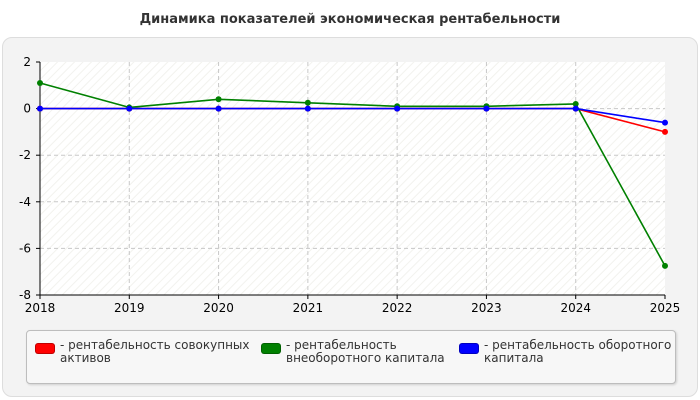 Image resolution: width=700 pixels, height=400 pixels. Describe the element at coordinates (308, 308) in the screenshot. I see `x-tick-label: 2021` at that location.